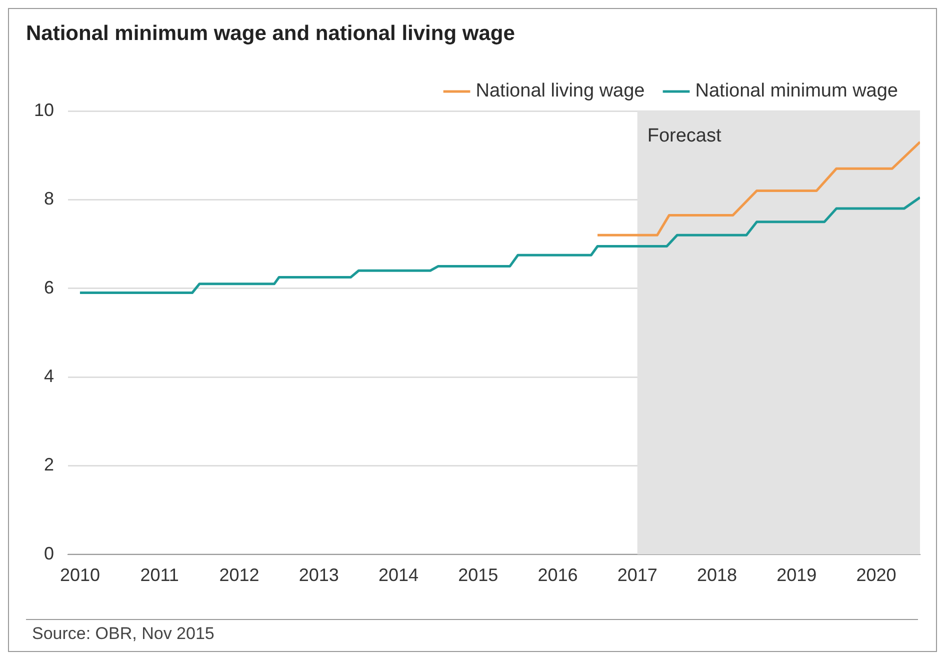 This screenshot has width=947, height=662. What do you see at coordinates (318, 575) in the screenshot?
I see `x-tick-label: 2013` at bounding box center [318, 575].